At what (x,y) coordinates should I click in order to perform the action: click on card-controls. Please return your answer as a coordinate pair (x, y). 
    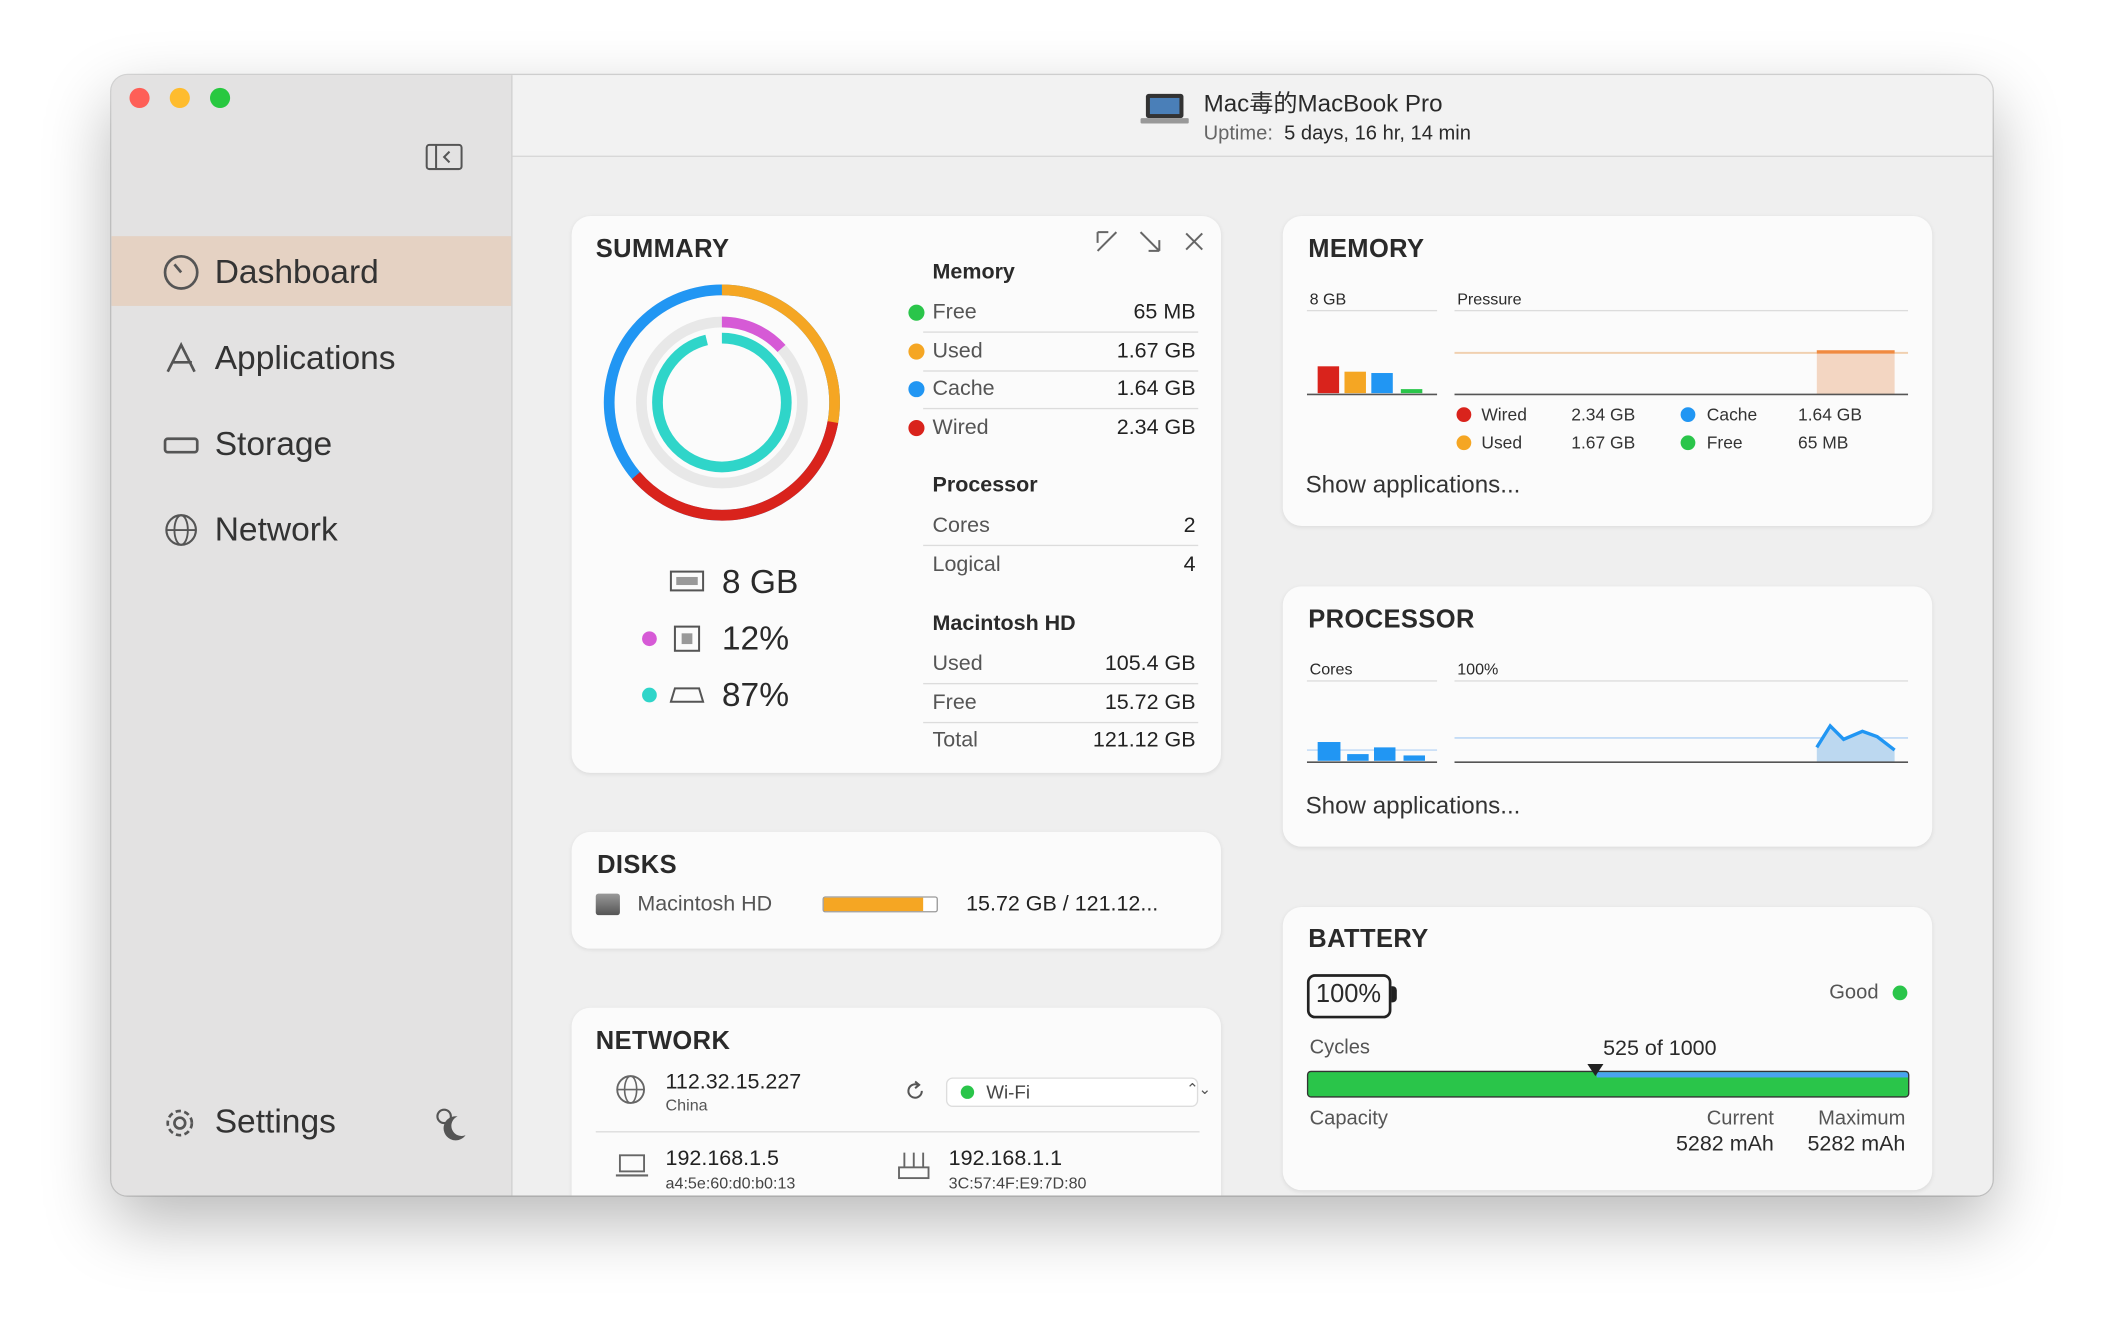
    Looking at the image, I should click on (1152, 242).